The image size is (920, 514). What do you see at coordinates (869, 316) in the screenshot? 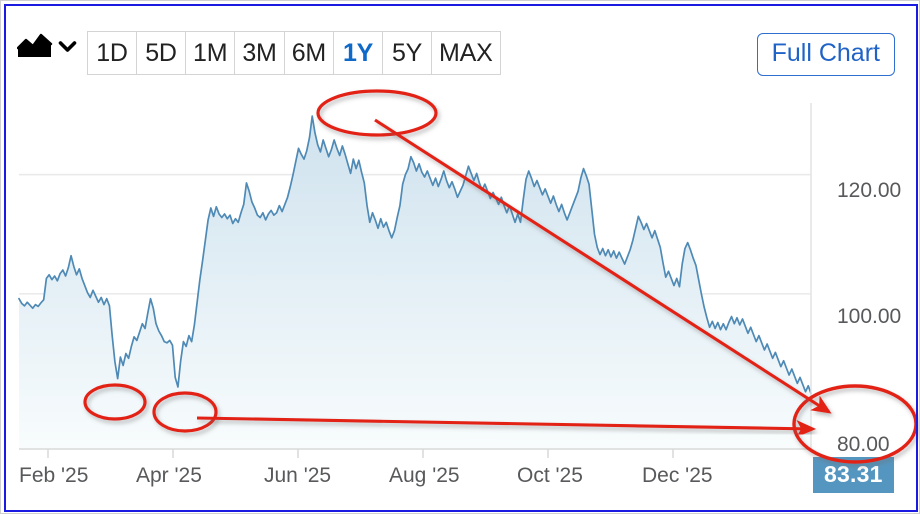
I see `y-axis-label-100: 100.00` at bounding box center [869, 316].